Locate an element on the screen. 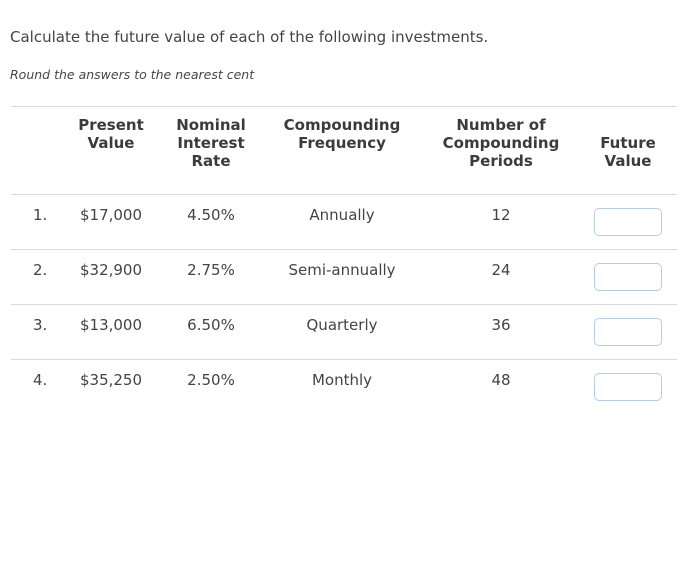  table-row-1: 1. $17,000 4.50% Annually 12 is located at coordinates (344, 222).